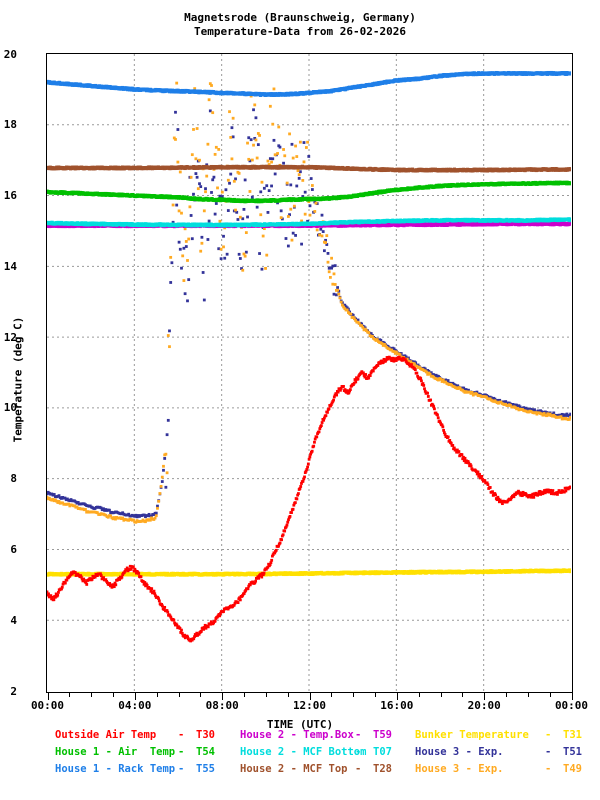 Image resolution: width=600 pixels, height=800 pixels. What do you see at coordinates (135, 705) in the screenshot?
I see `x-tick-label: 04:00` at bounding box center [135, 705].